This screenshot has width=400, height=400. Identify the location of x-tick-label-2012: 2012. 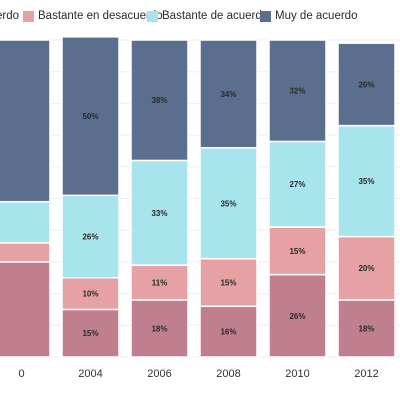
(366, 374).